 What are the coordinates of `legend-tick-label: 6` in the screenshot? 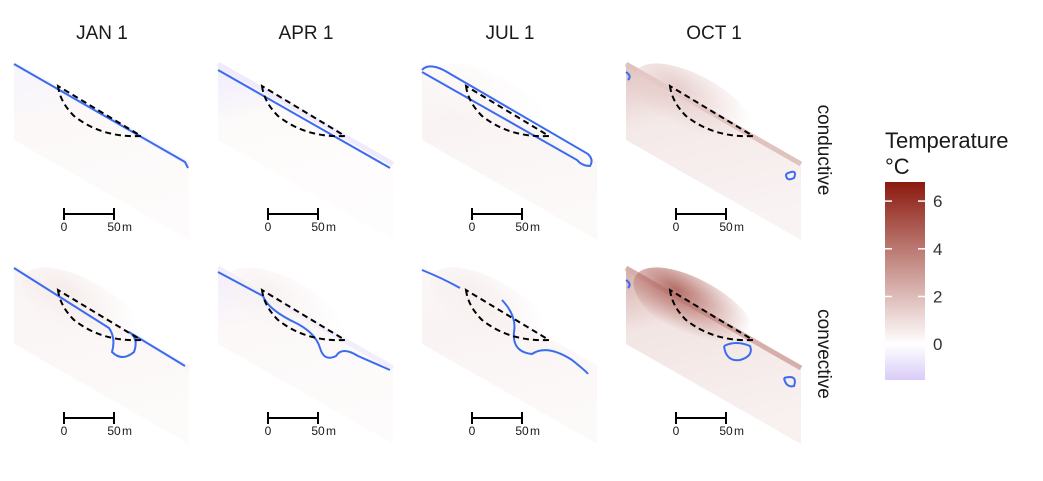 It's located at (937, 201).